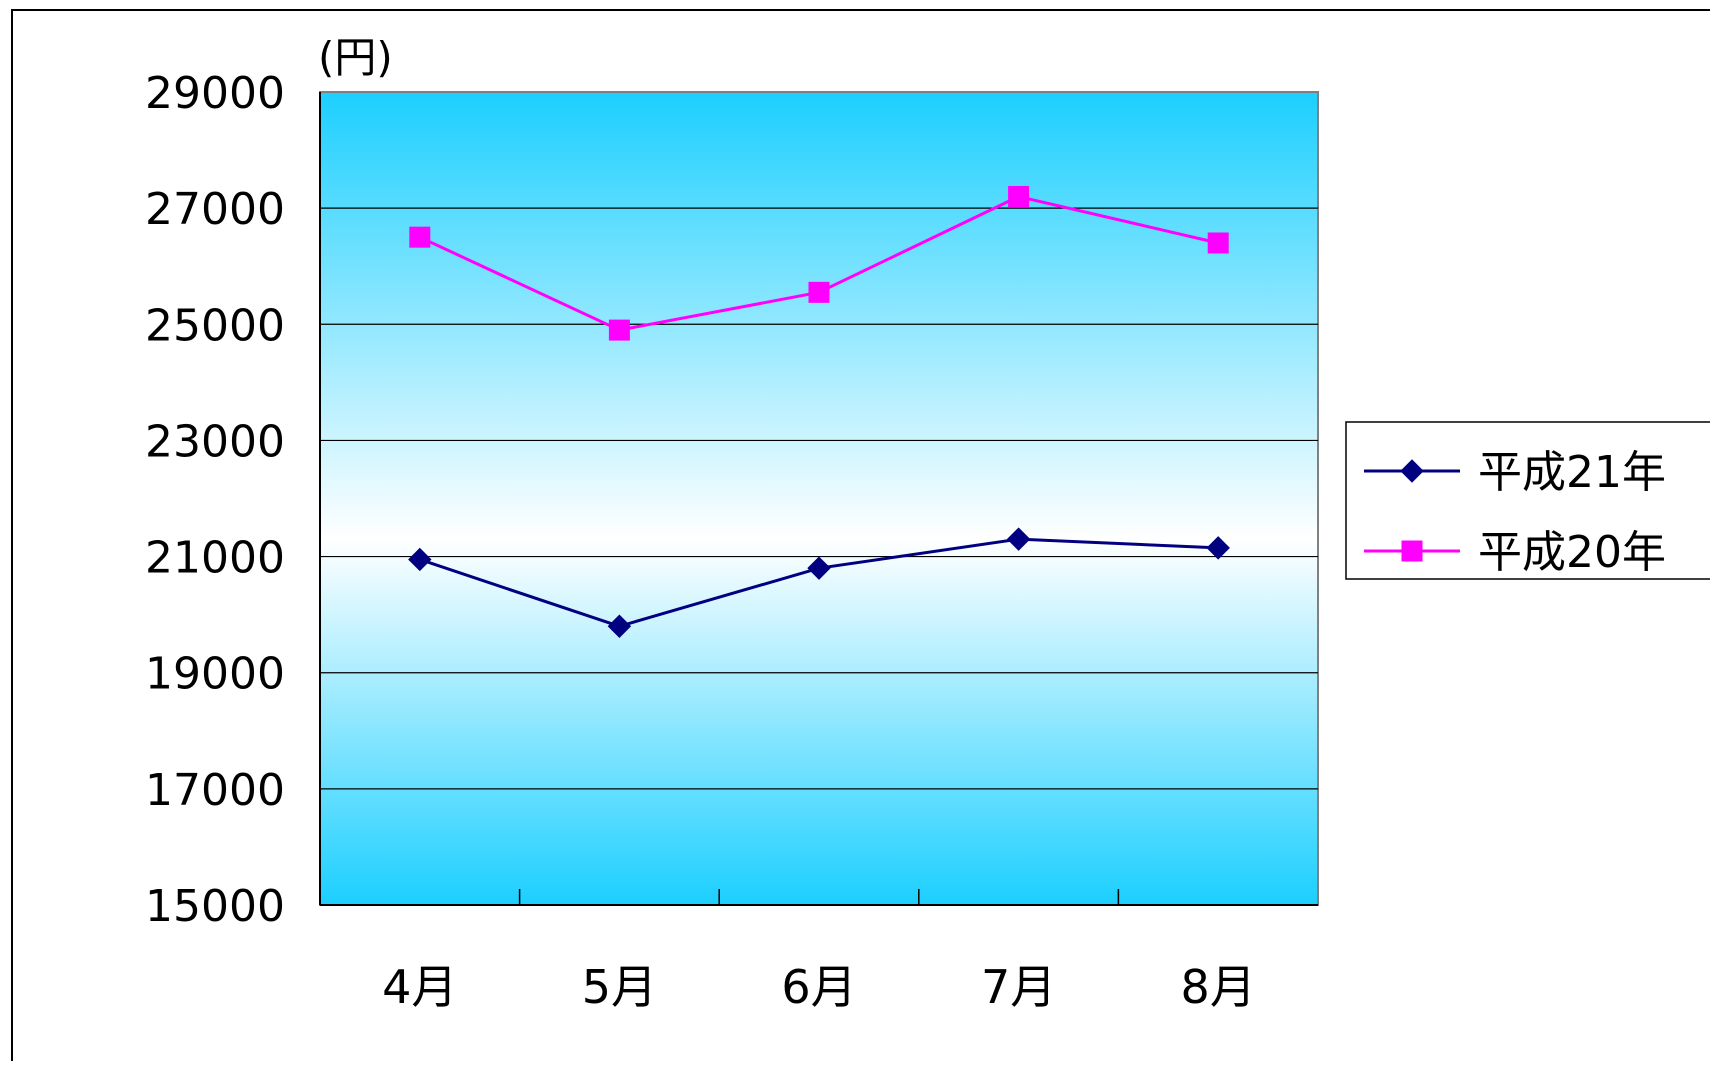  Describe the element at coordinates (215, 674) in the screenshot. I see `y-tick-label: 19000` at that location.